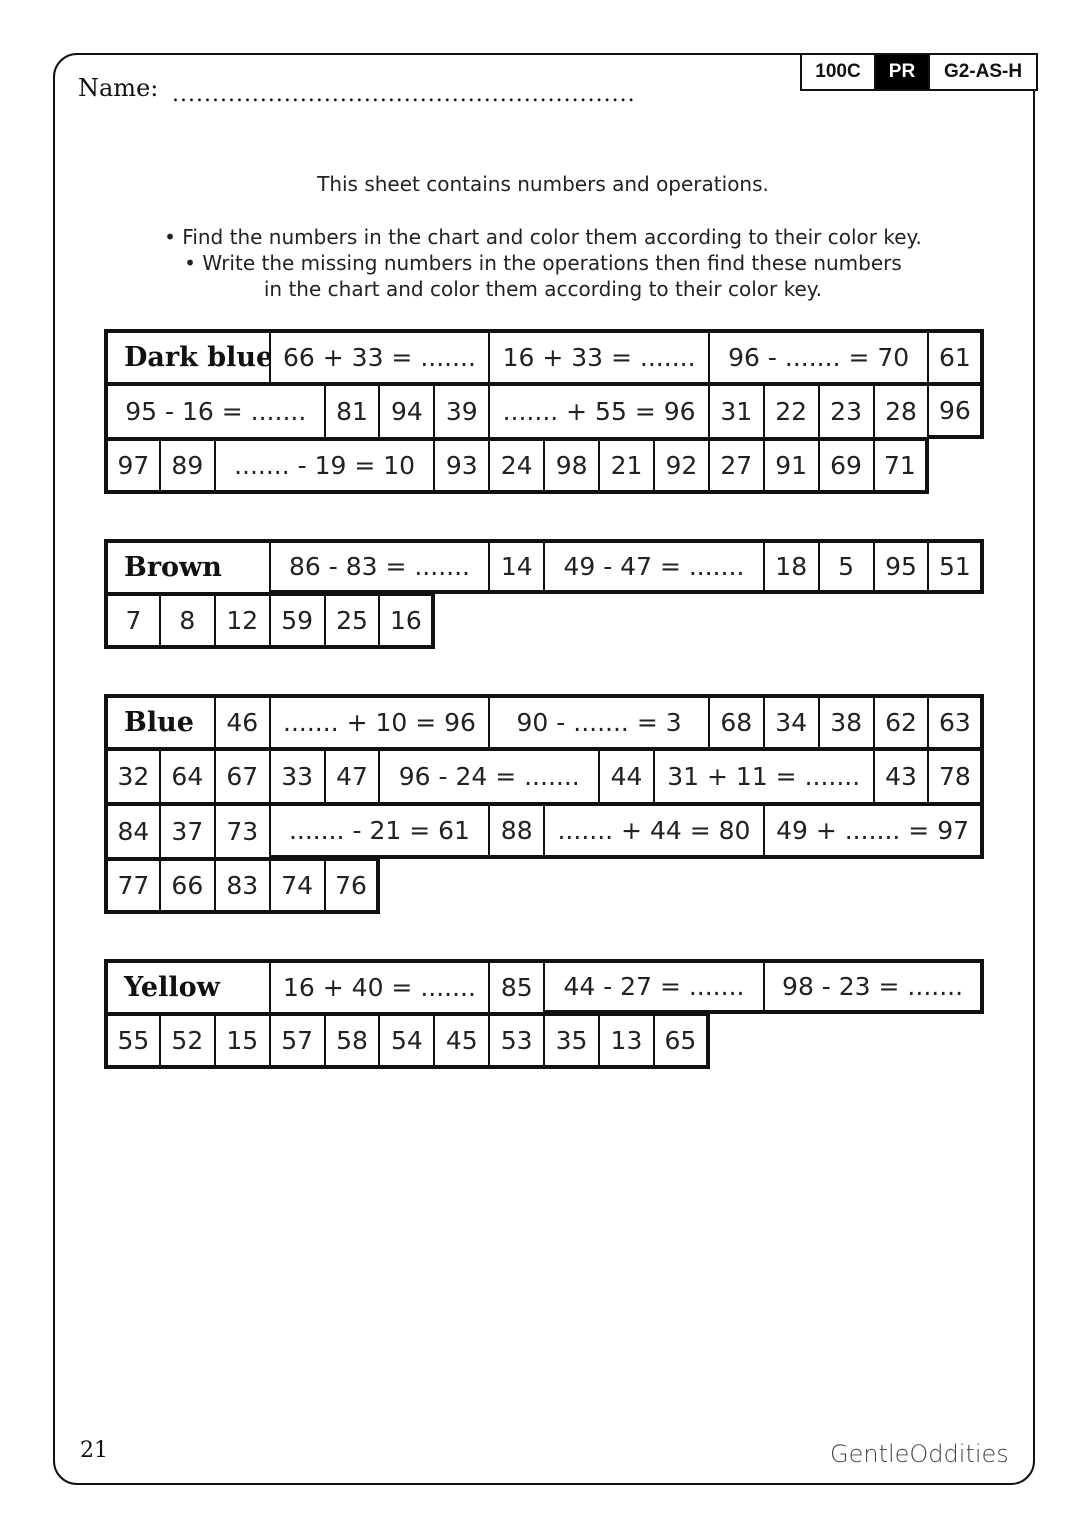 The image size is (1086, 1536). Describe the element at coordinates (543, 886) in the screenshot. I see `chart-row: 77 66 83 74 76` at that location.